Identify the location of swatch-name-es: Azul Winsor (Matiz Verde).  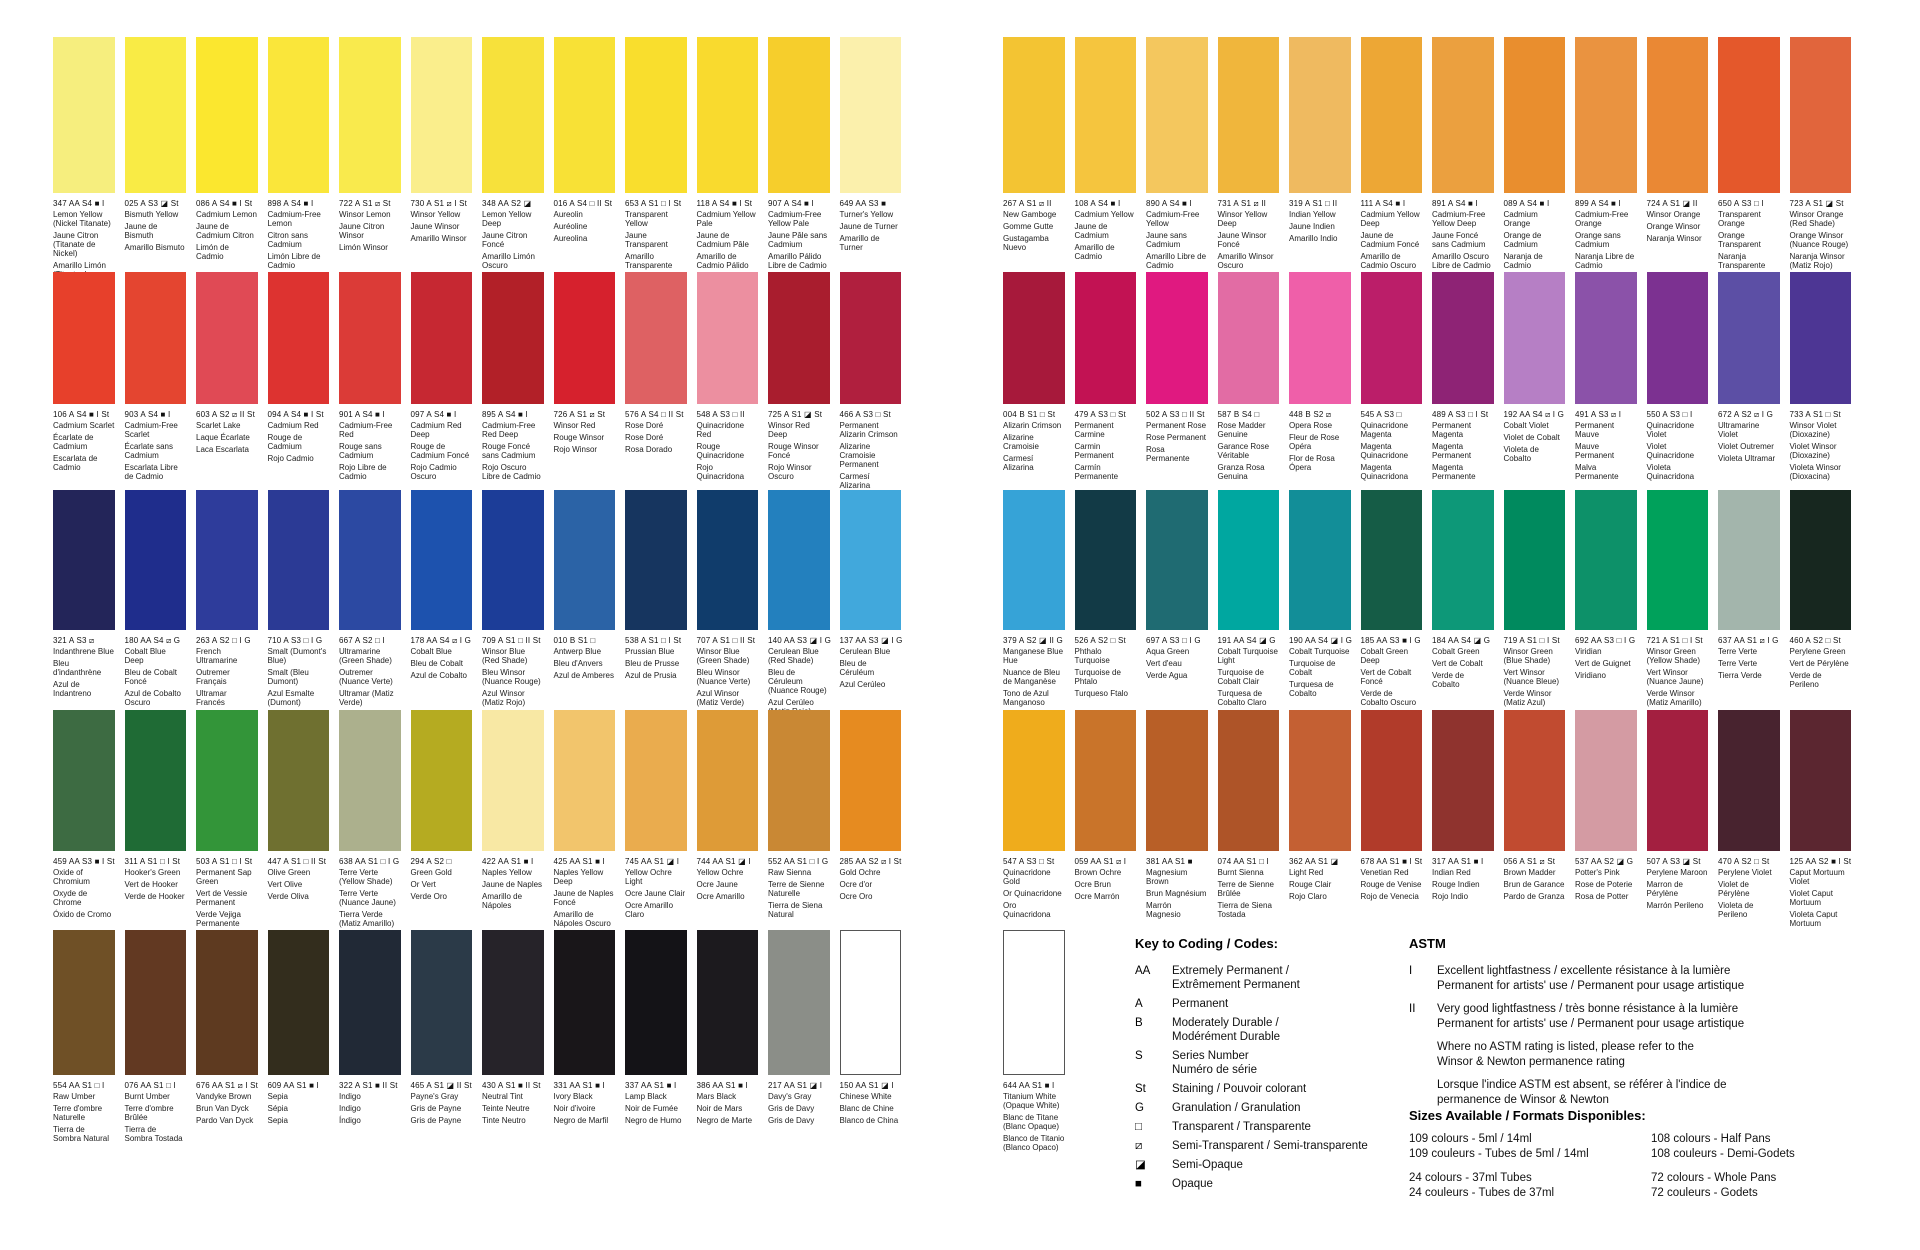
(720, 698).